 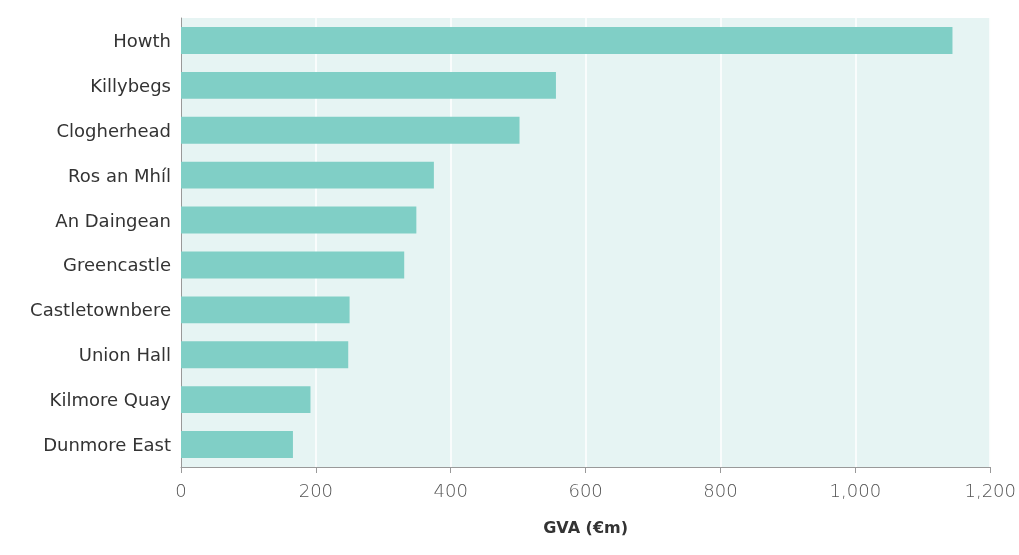 I want to click on y-tick-label: Kilmore Quay, so click(x=110, y=400).